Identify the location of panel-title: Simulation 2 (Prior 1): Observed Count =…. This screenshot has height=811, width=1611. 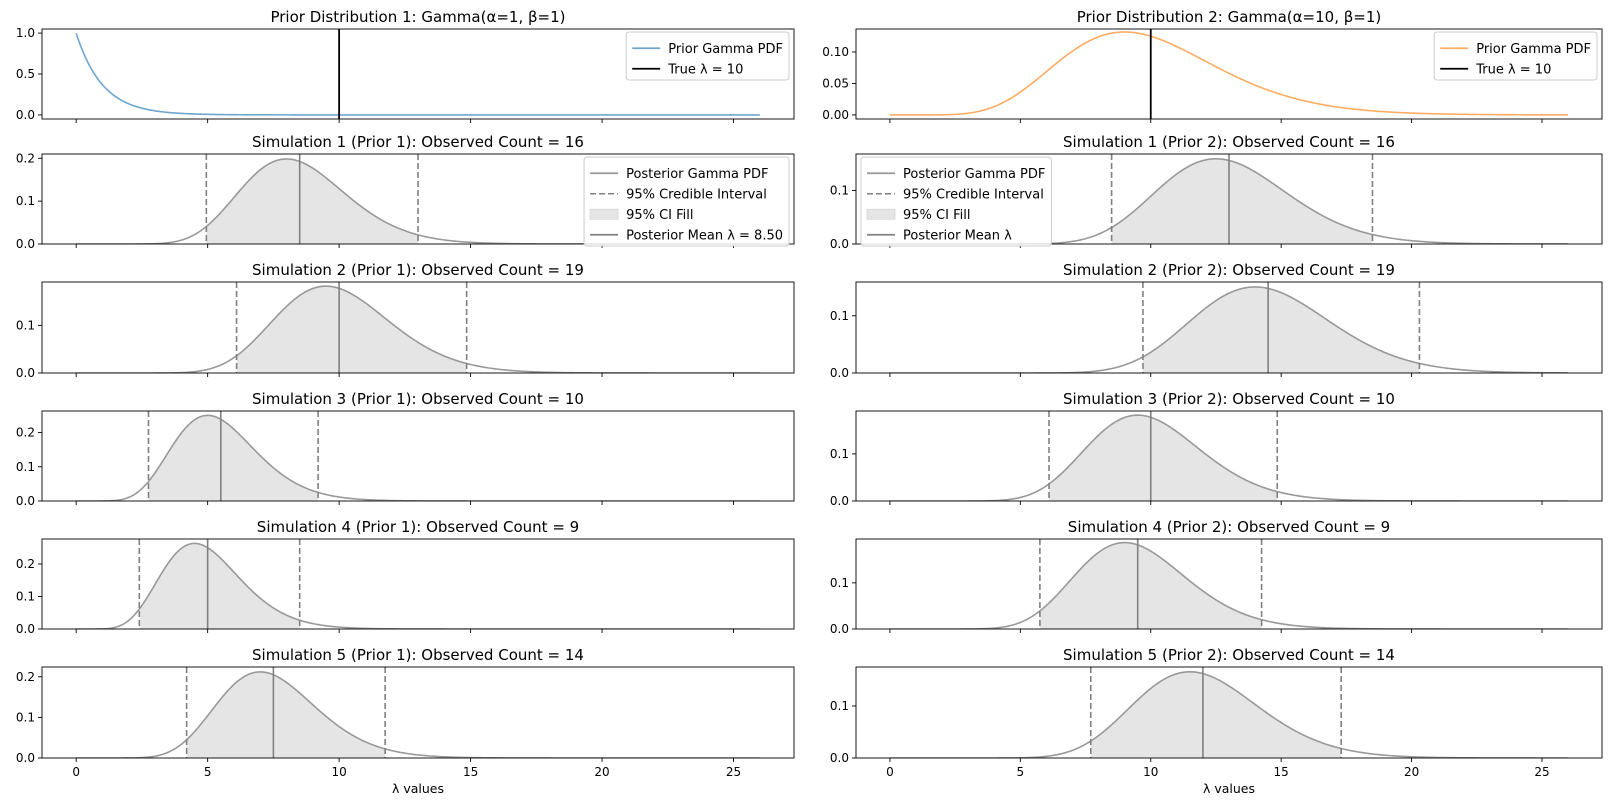
(418, 270).